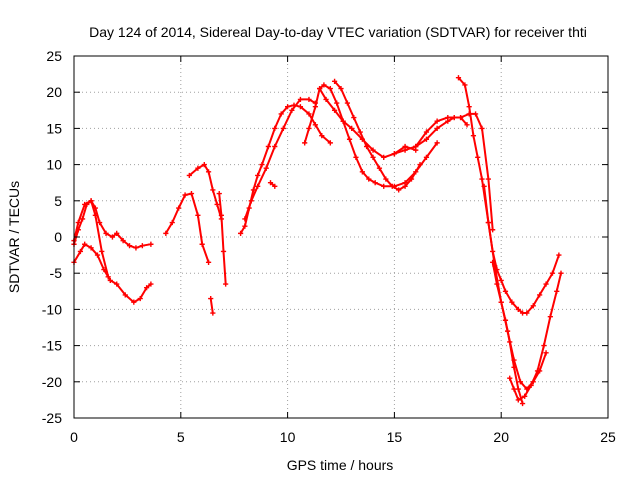 This screenshot has width=640, height=480. I want to click on y-tick-label: -10, so click(52, 309).